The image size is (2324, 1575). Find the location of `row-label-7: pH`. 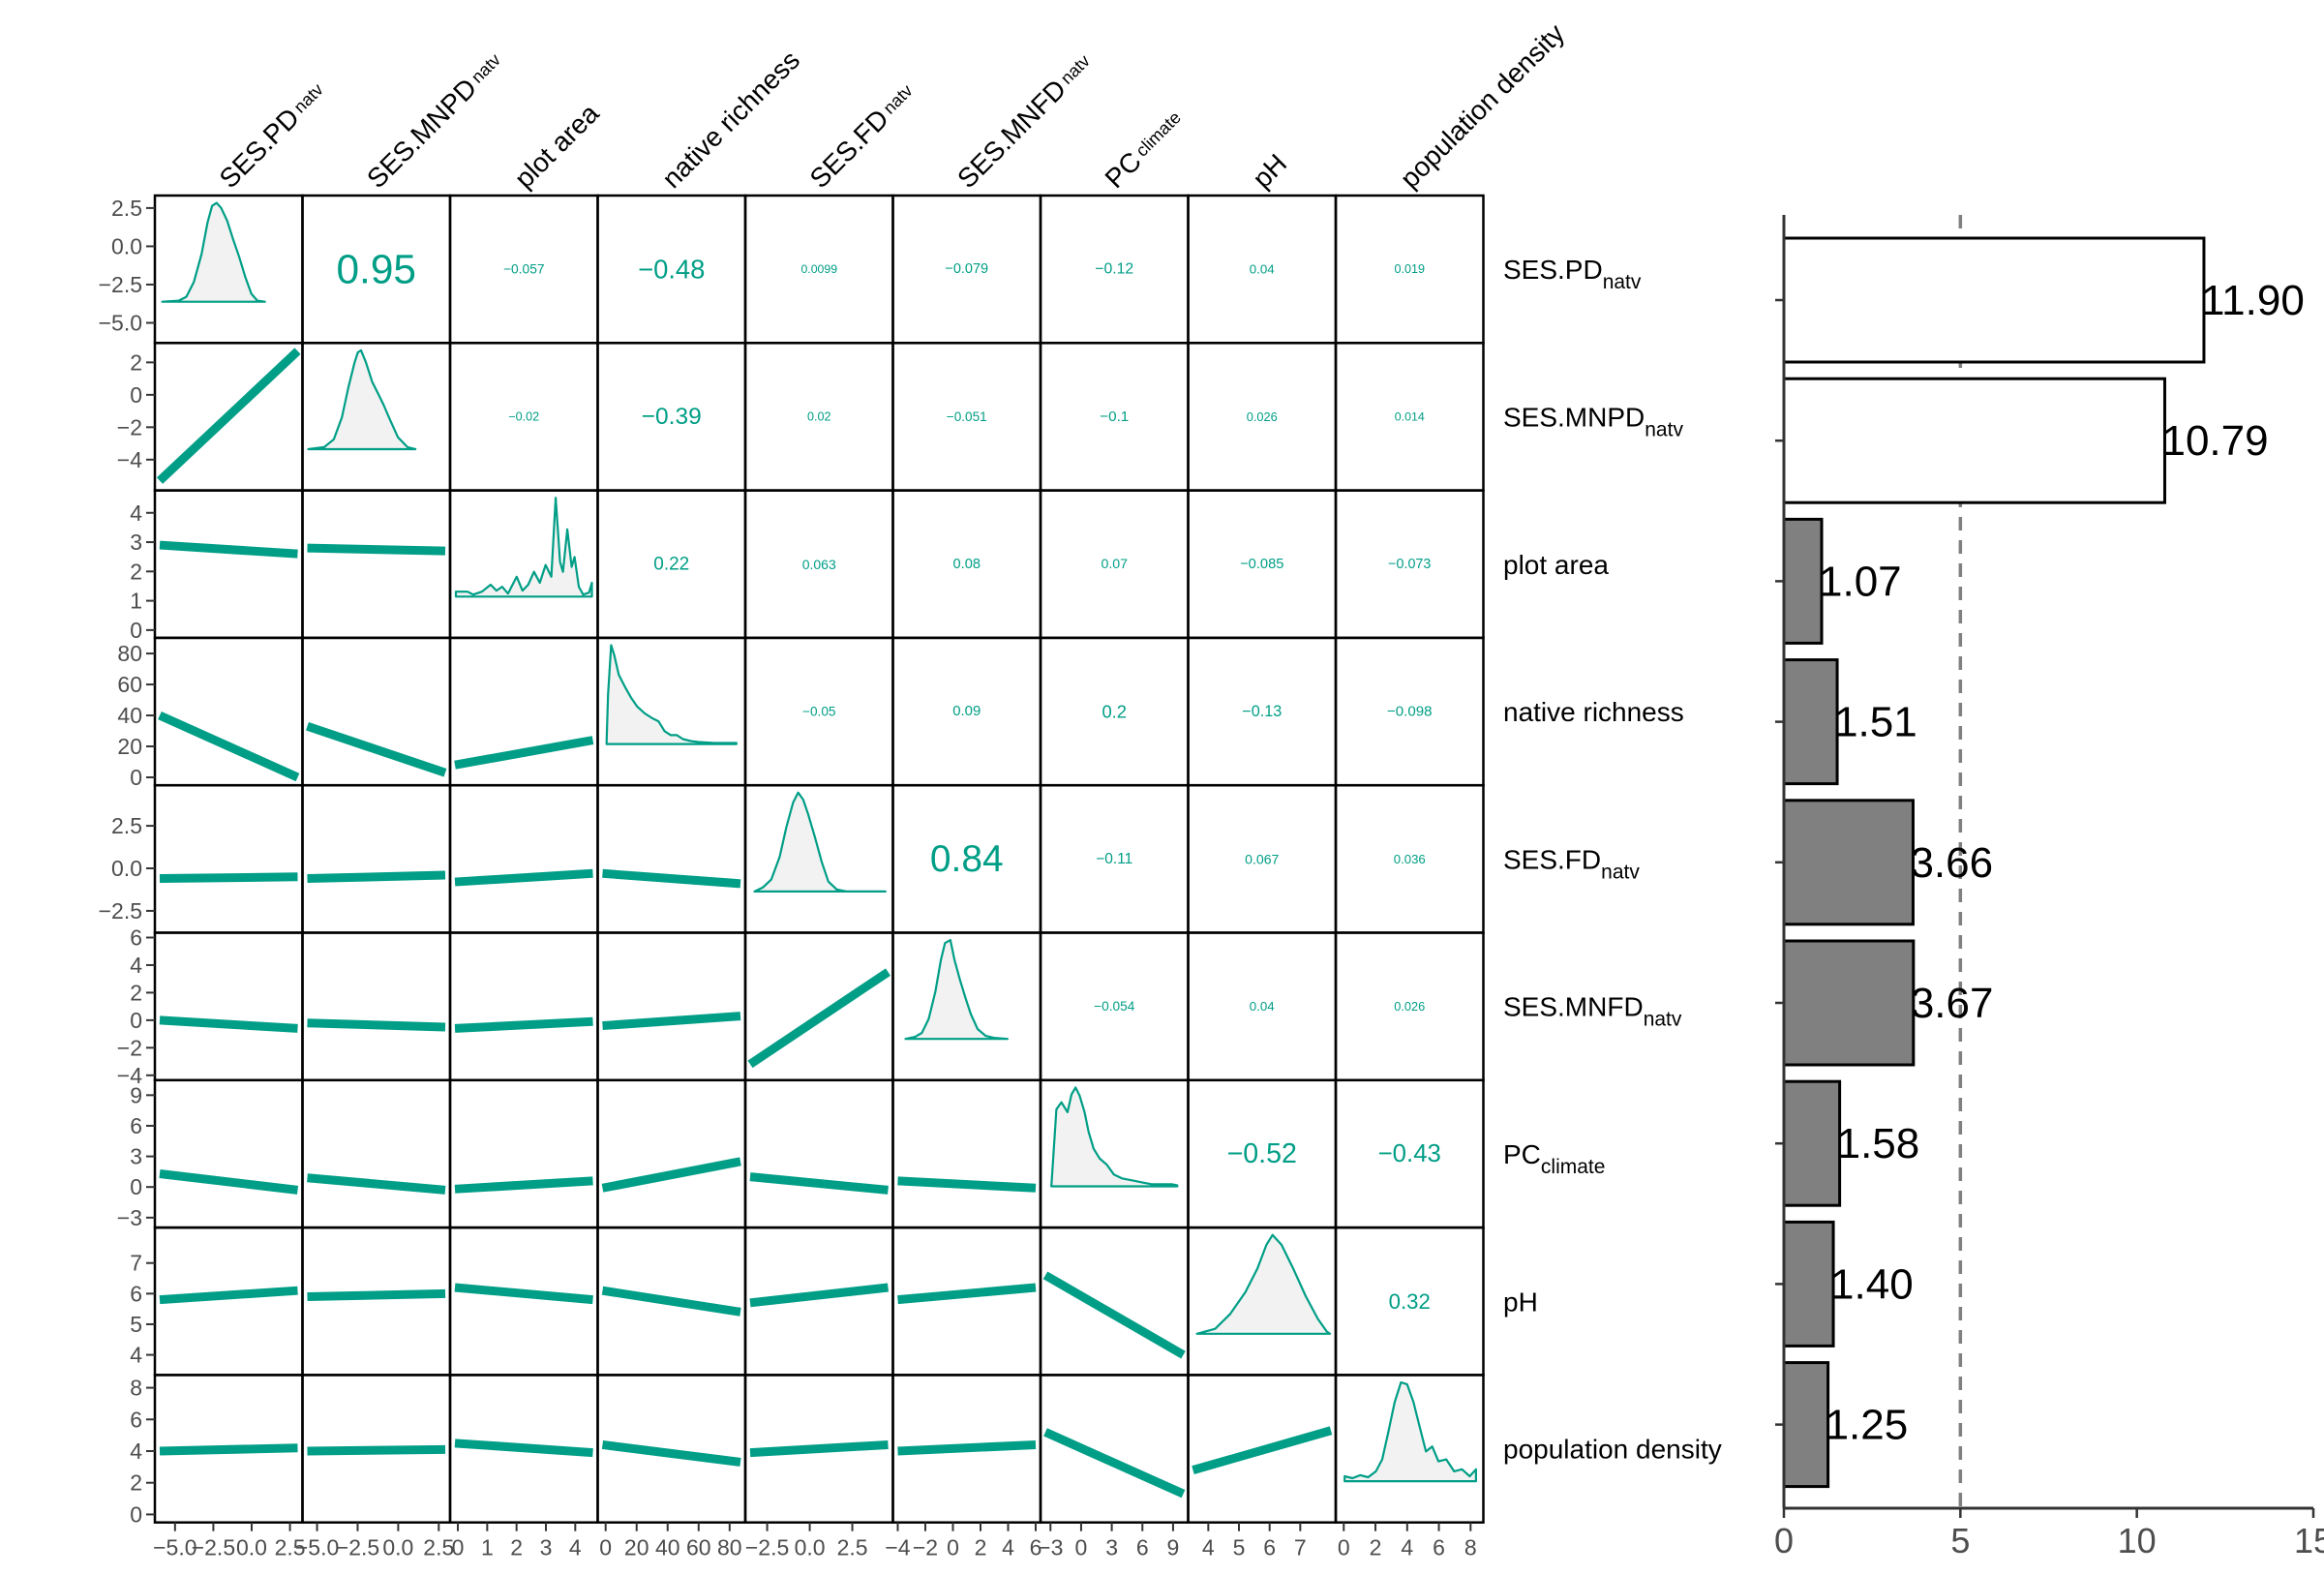

row-label-7: pH is located at coordinates (1520, 1302).